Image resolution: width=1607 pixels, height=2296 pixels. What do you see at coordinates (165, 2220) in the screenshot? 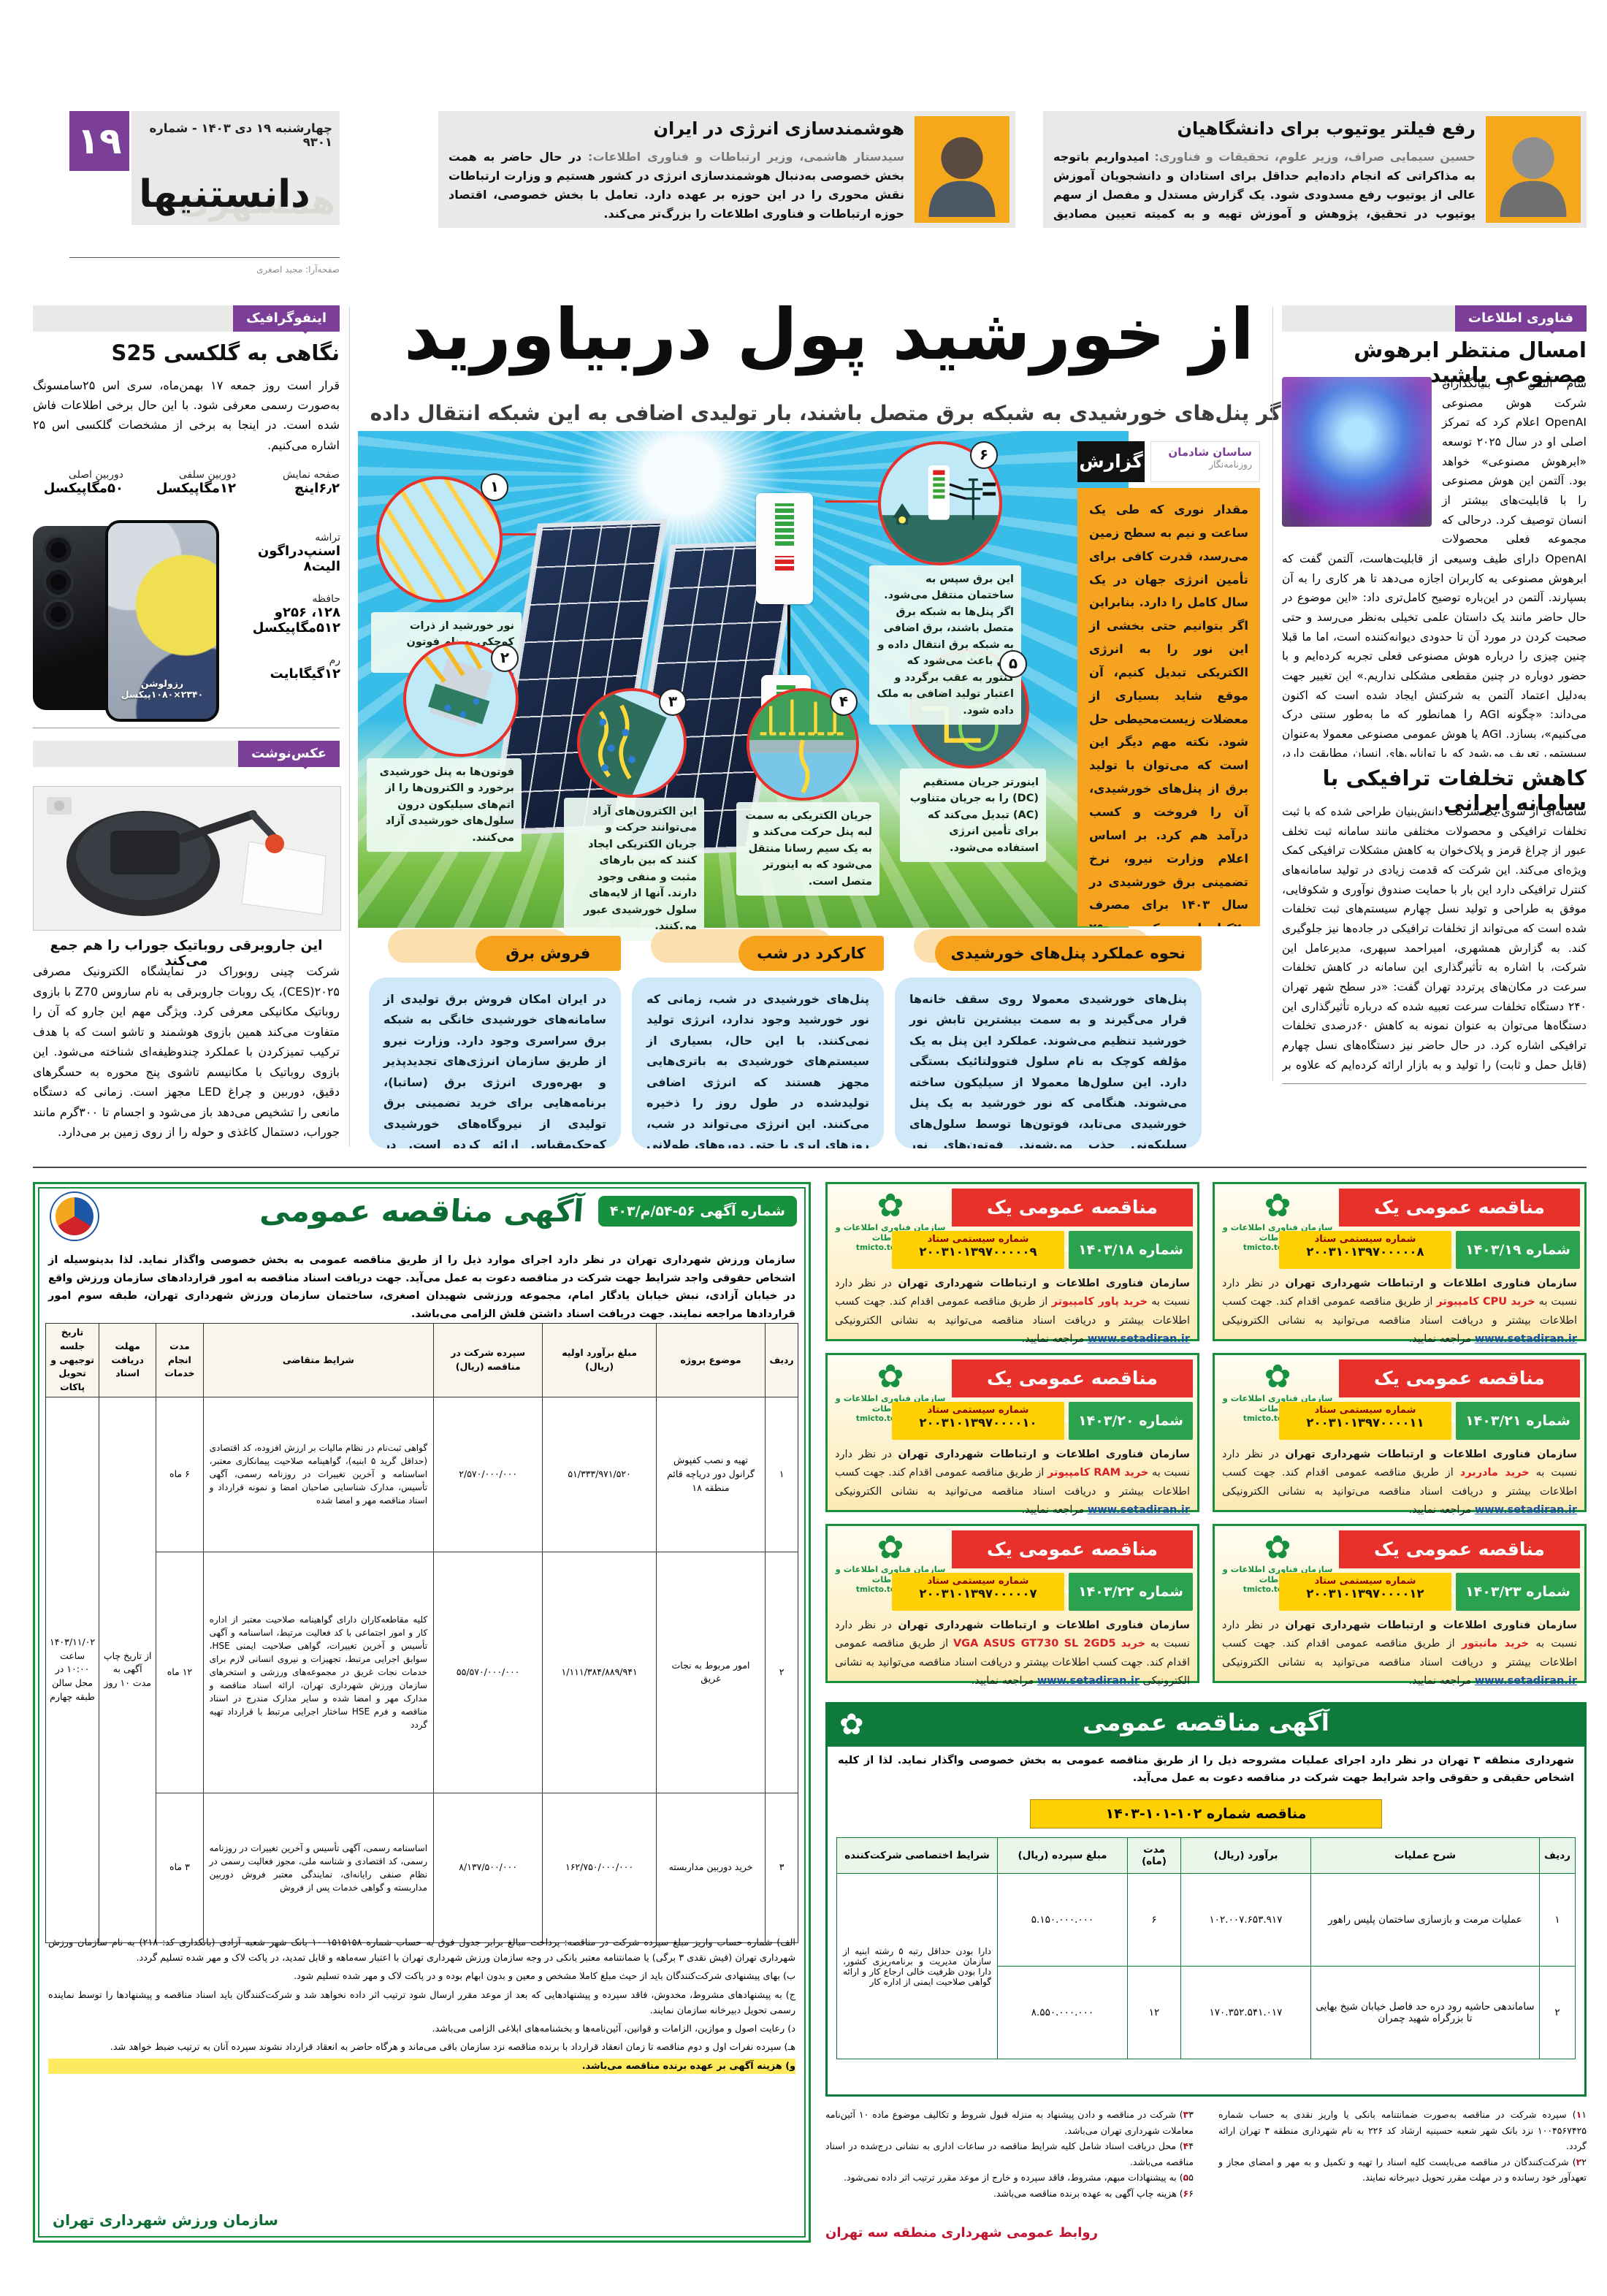
I see `sports-ad-footer: سازمان ورزش شهرداری تهران` at bounding box center [165, 2220].